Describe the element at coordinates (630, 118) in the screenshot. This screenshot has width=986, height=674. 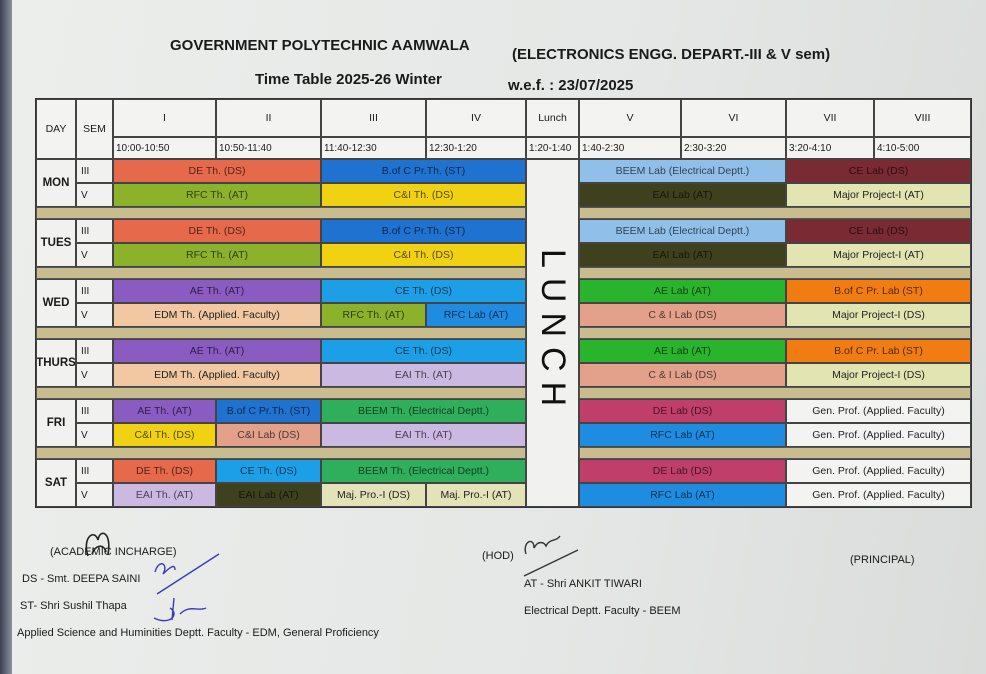
I see `period-header: V` at that location.